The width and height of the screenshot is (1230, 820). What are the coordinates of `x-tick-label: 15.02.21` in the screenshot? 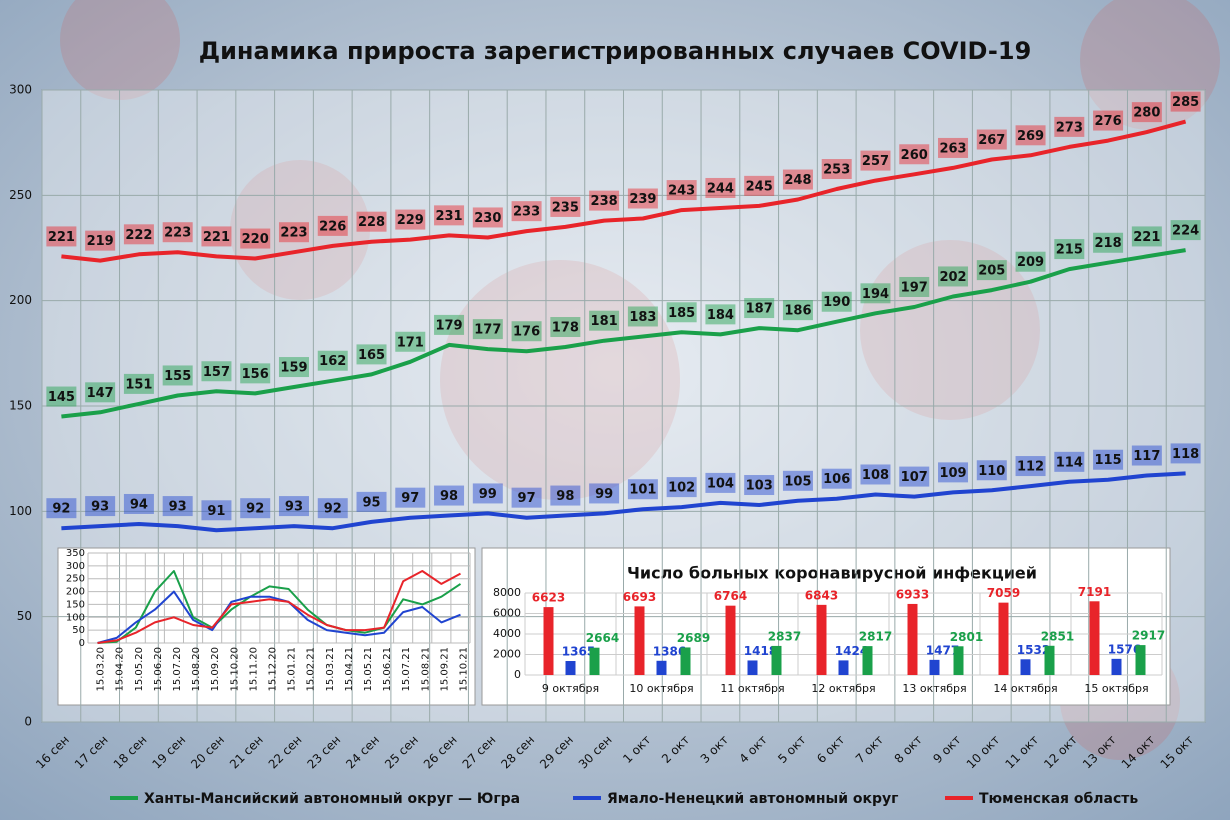 It's located at (311, 669).